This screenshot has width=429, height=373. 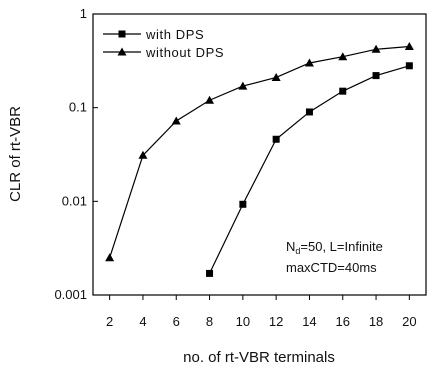 I want to click on legend-marker-without-dps, so click(x=122, y=51).